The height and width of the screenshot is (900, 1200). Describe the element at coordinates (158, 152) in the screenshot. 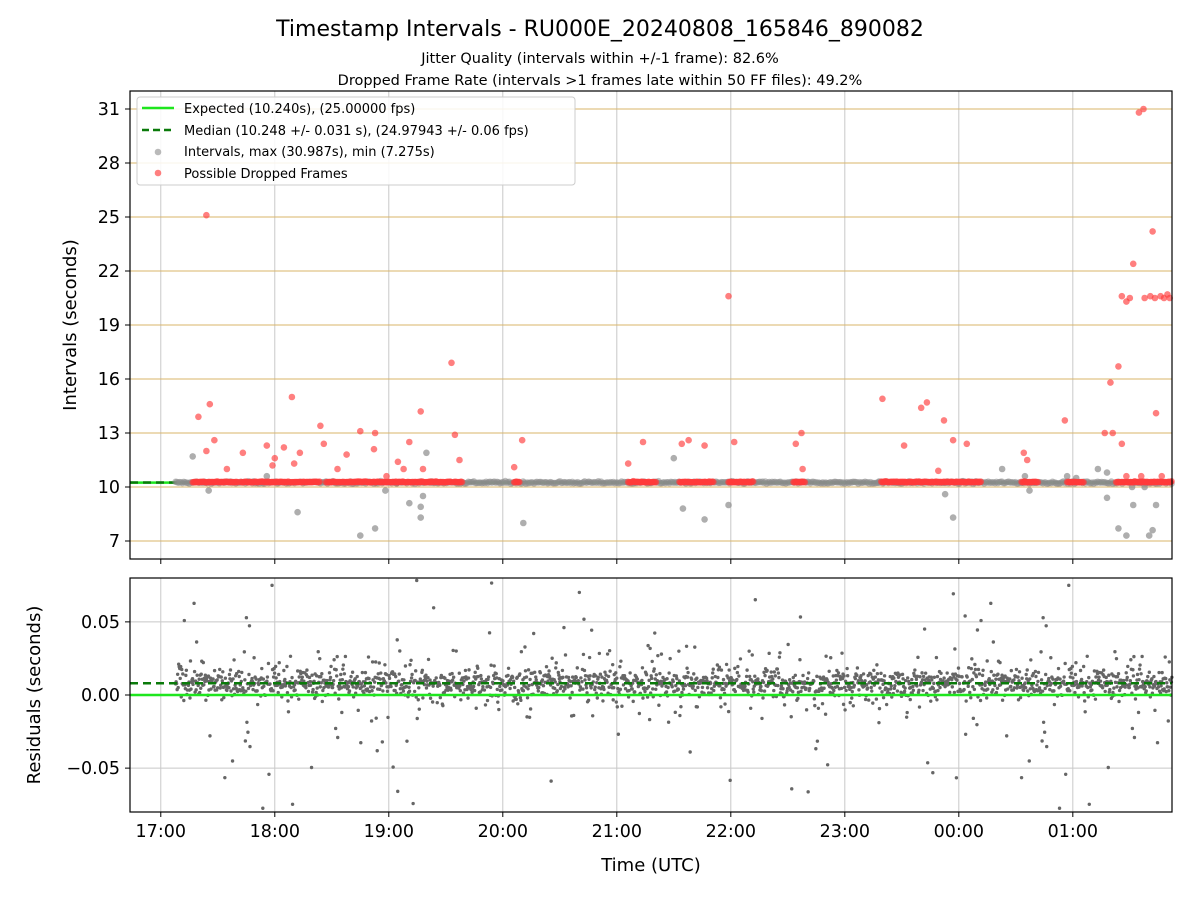

I see `legend-intervals-swatch` at that location.